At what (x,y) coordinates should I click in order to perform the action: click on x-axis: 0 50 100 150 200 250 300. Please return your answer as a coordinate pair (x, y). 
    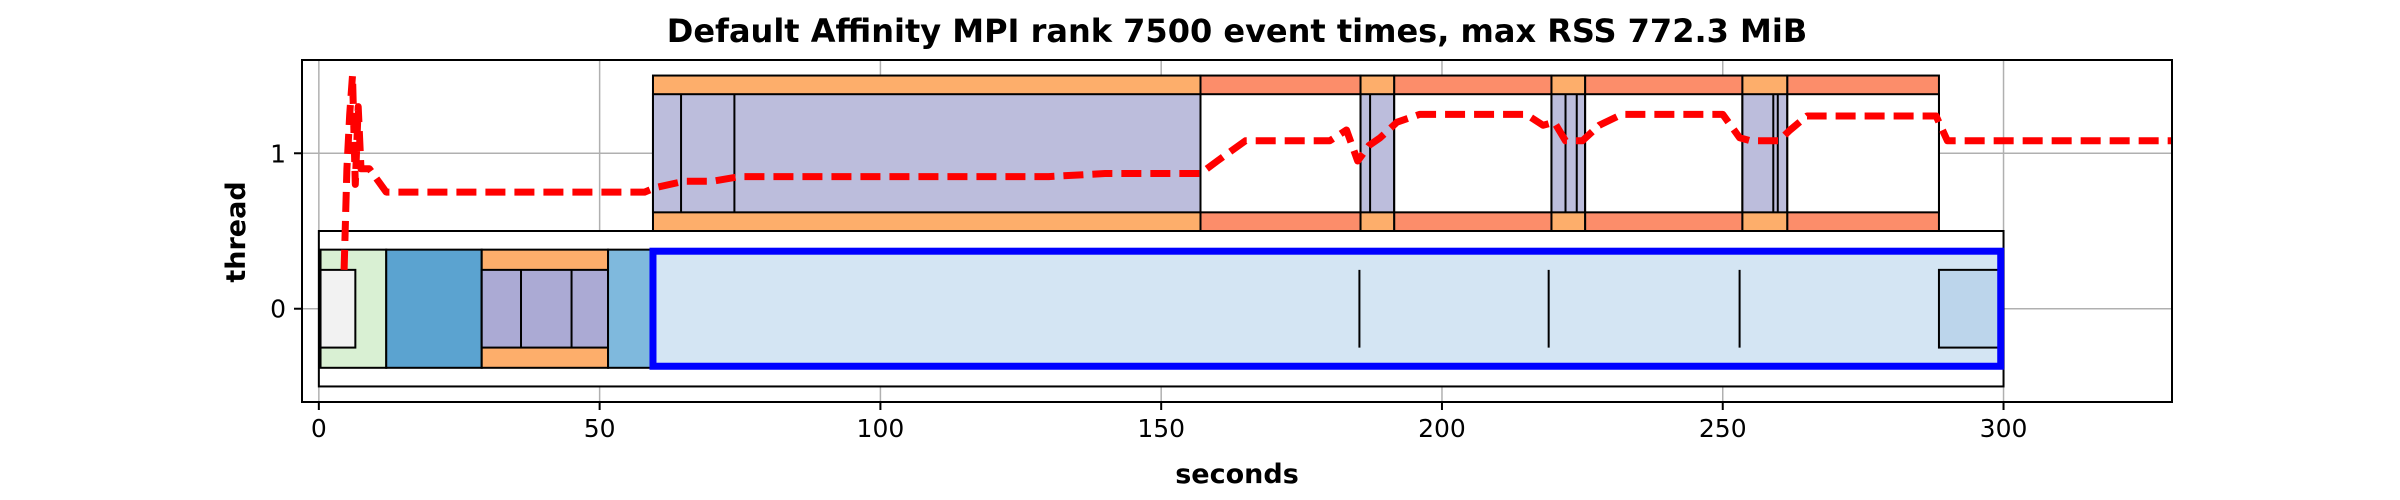
    Looking at the image, I should click on (1169, 422).